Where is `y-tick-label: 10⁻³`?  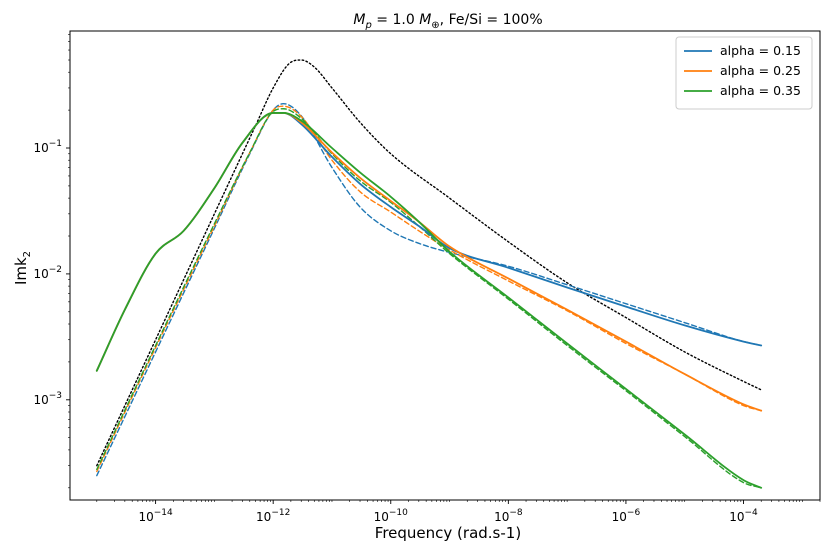
y-tick-label: 10⁻³ is located at coordinates (47, 399).